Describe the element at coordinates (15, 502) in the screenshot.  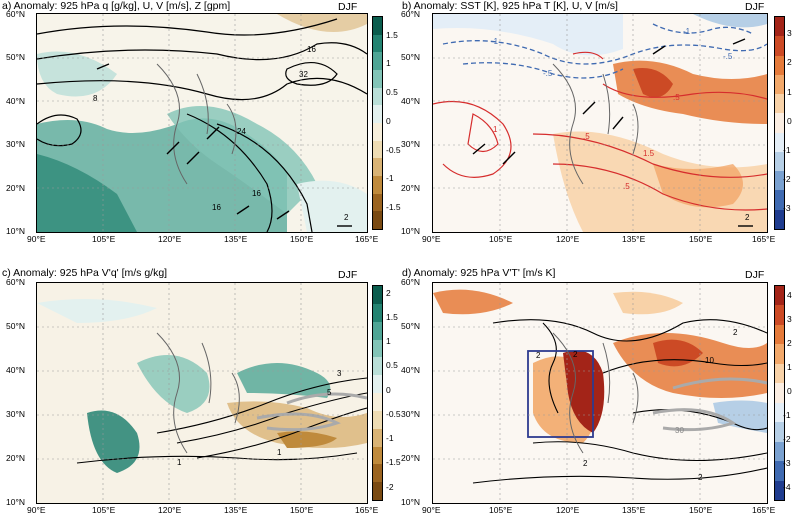
I see `lat-tick: 10°N` at that location.